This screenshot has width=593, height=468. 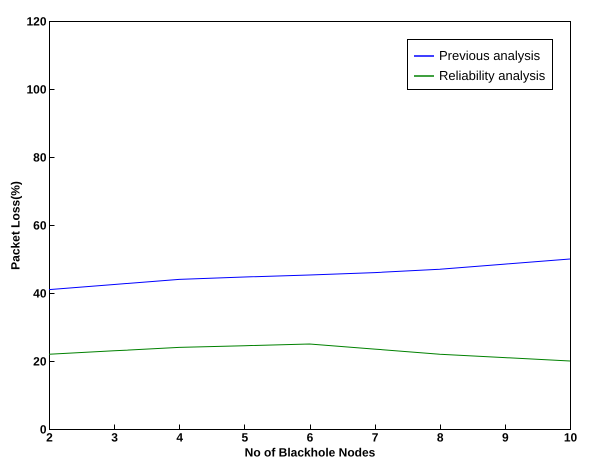 I want to click on y-tick-label: 20, so click(x=40, y=361).